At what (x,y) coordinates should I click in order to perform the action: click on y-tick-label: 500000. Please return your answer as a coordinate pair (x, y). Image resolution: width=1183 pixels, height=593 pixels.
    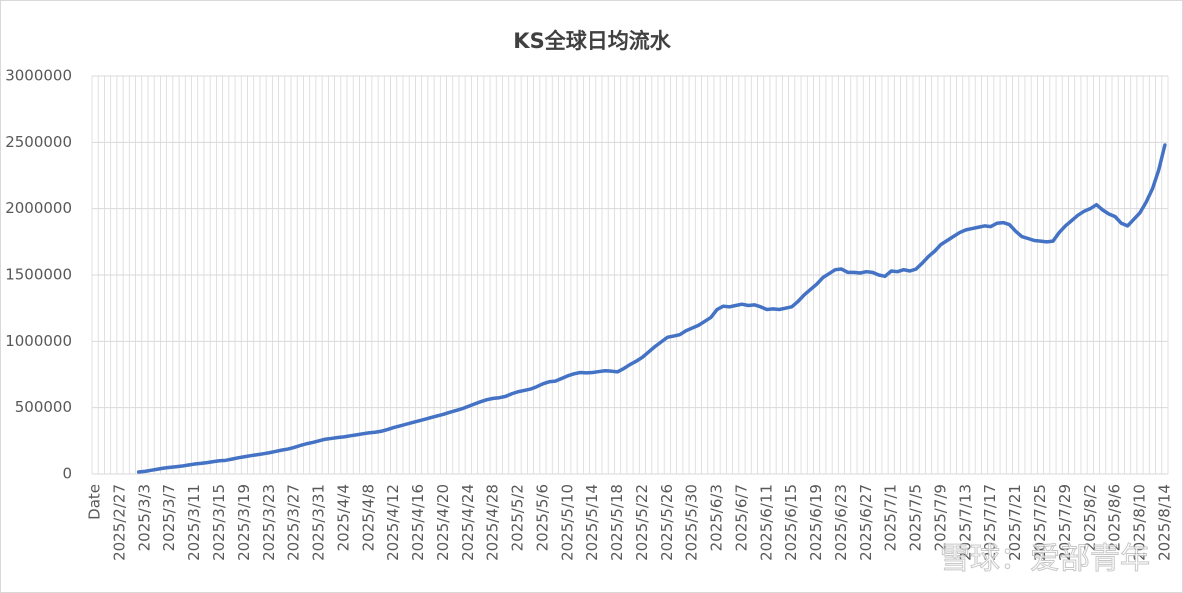
    Looking at the image, I should click on (43, 407).